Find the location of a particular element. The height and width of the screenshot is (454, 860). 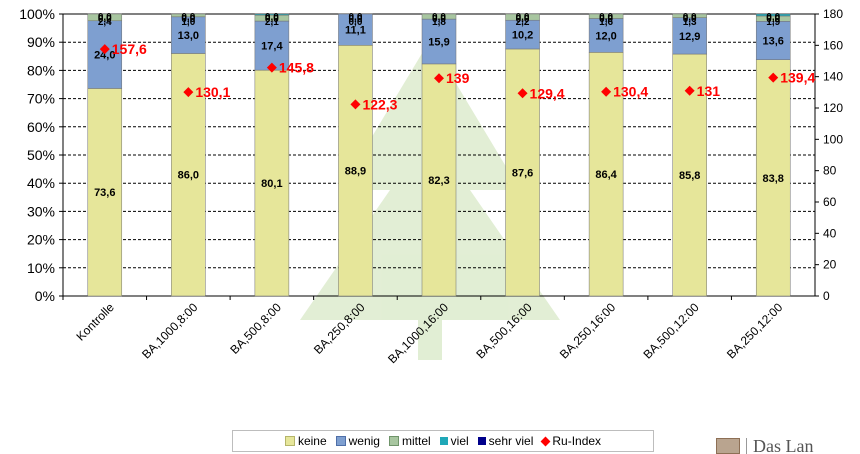

ru-index-label: 130,4 is located at coordinates (630, 92).